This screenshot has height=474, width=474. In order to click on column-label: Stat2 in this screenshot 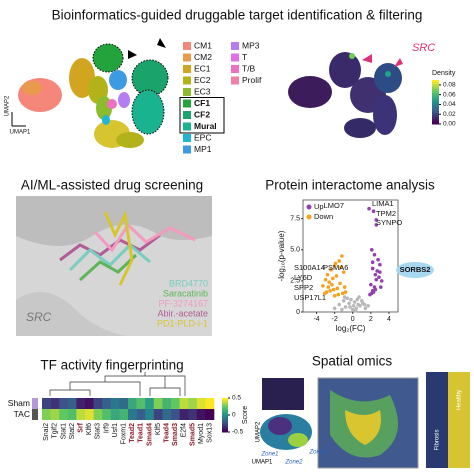, I will do `click(72, 431)`.